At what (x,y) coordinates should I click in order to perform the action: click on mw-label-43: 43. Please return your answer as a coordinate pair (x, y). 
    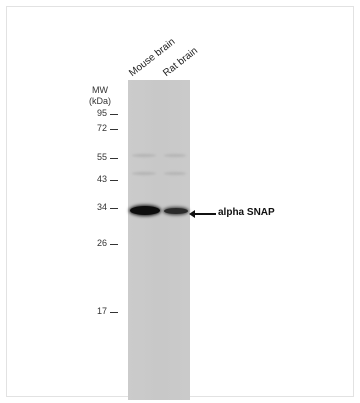
    Looking at the image, I should click on (101, 179).